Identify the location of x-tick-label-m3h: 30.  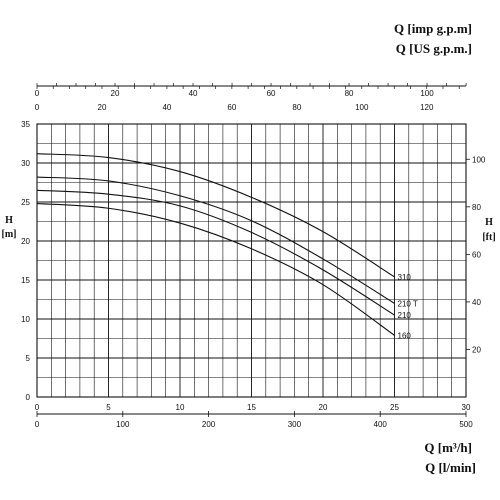
(466, 407).